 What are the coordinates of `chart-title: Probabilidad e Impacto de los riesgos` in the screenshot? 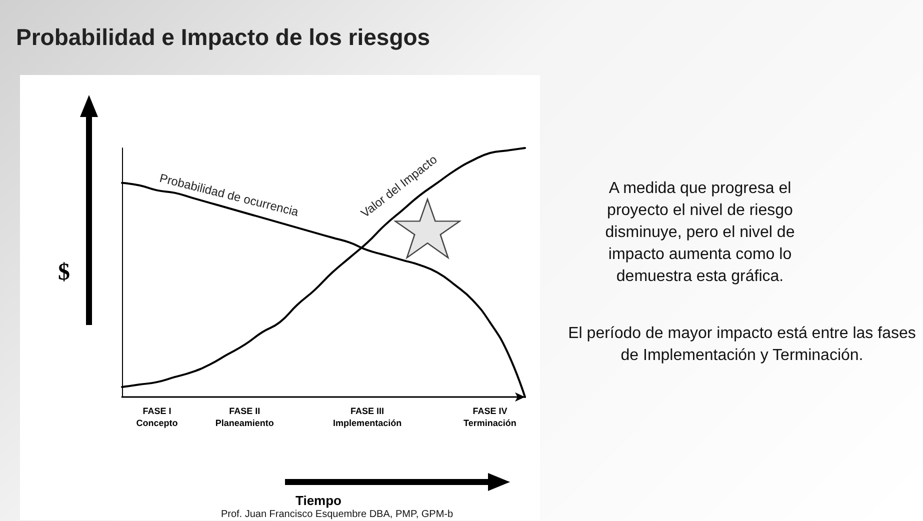 It's located at (223, 37).